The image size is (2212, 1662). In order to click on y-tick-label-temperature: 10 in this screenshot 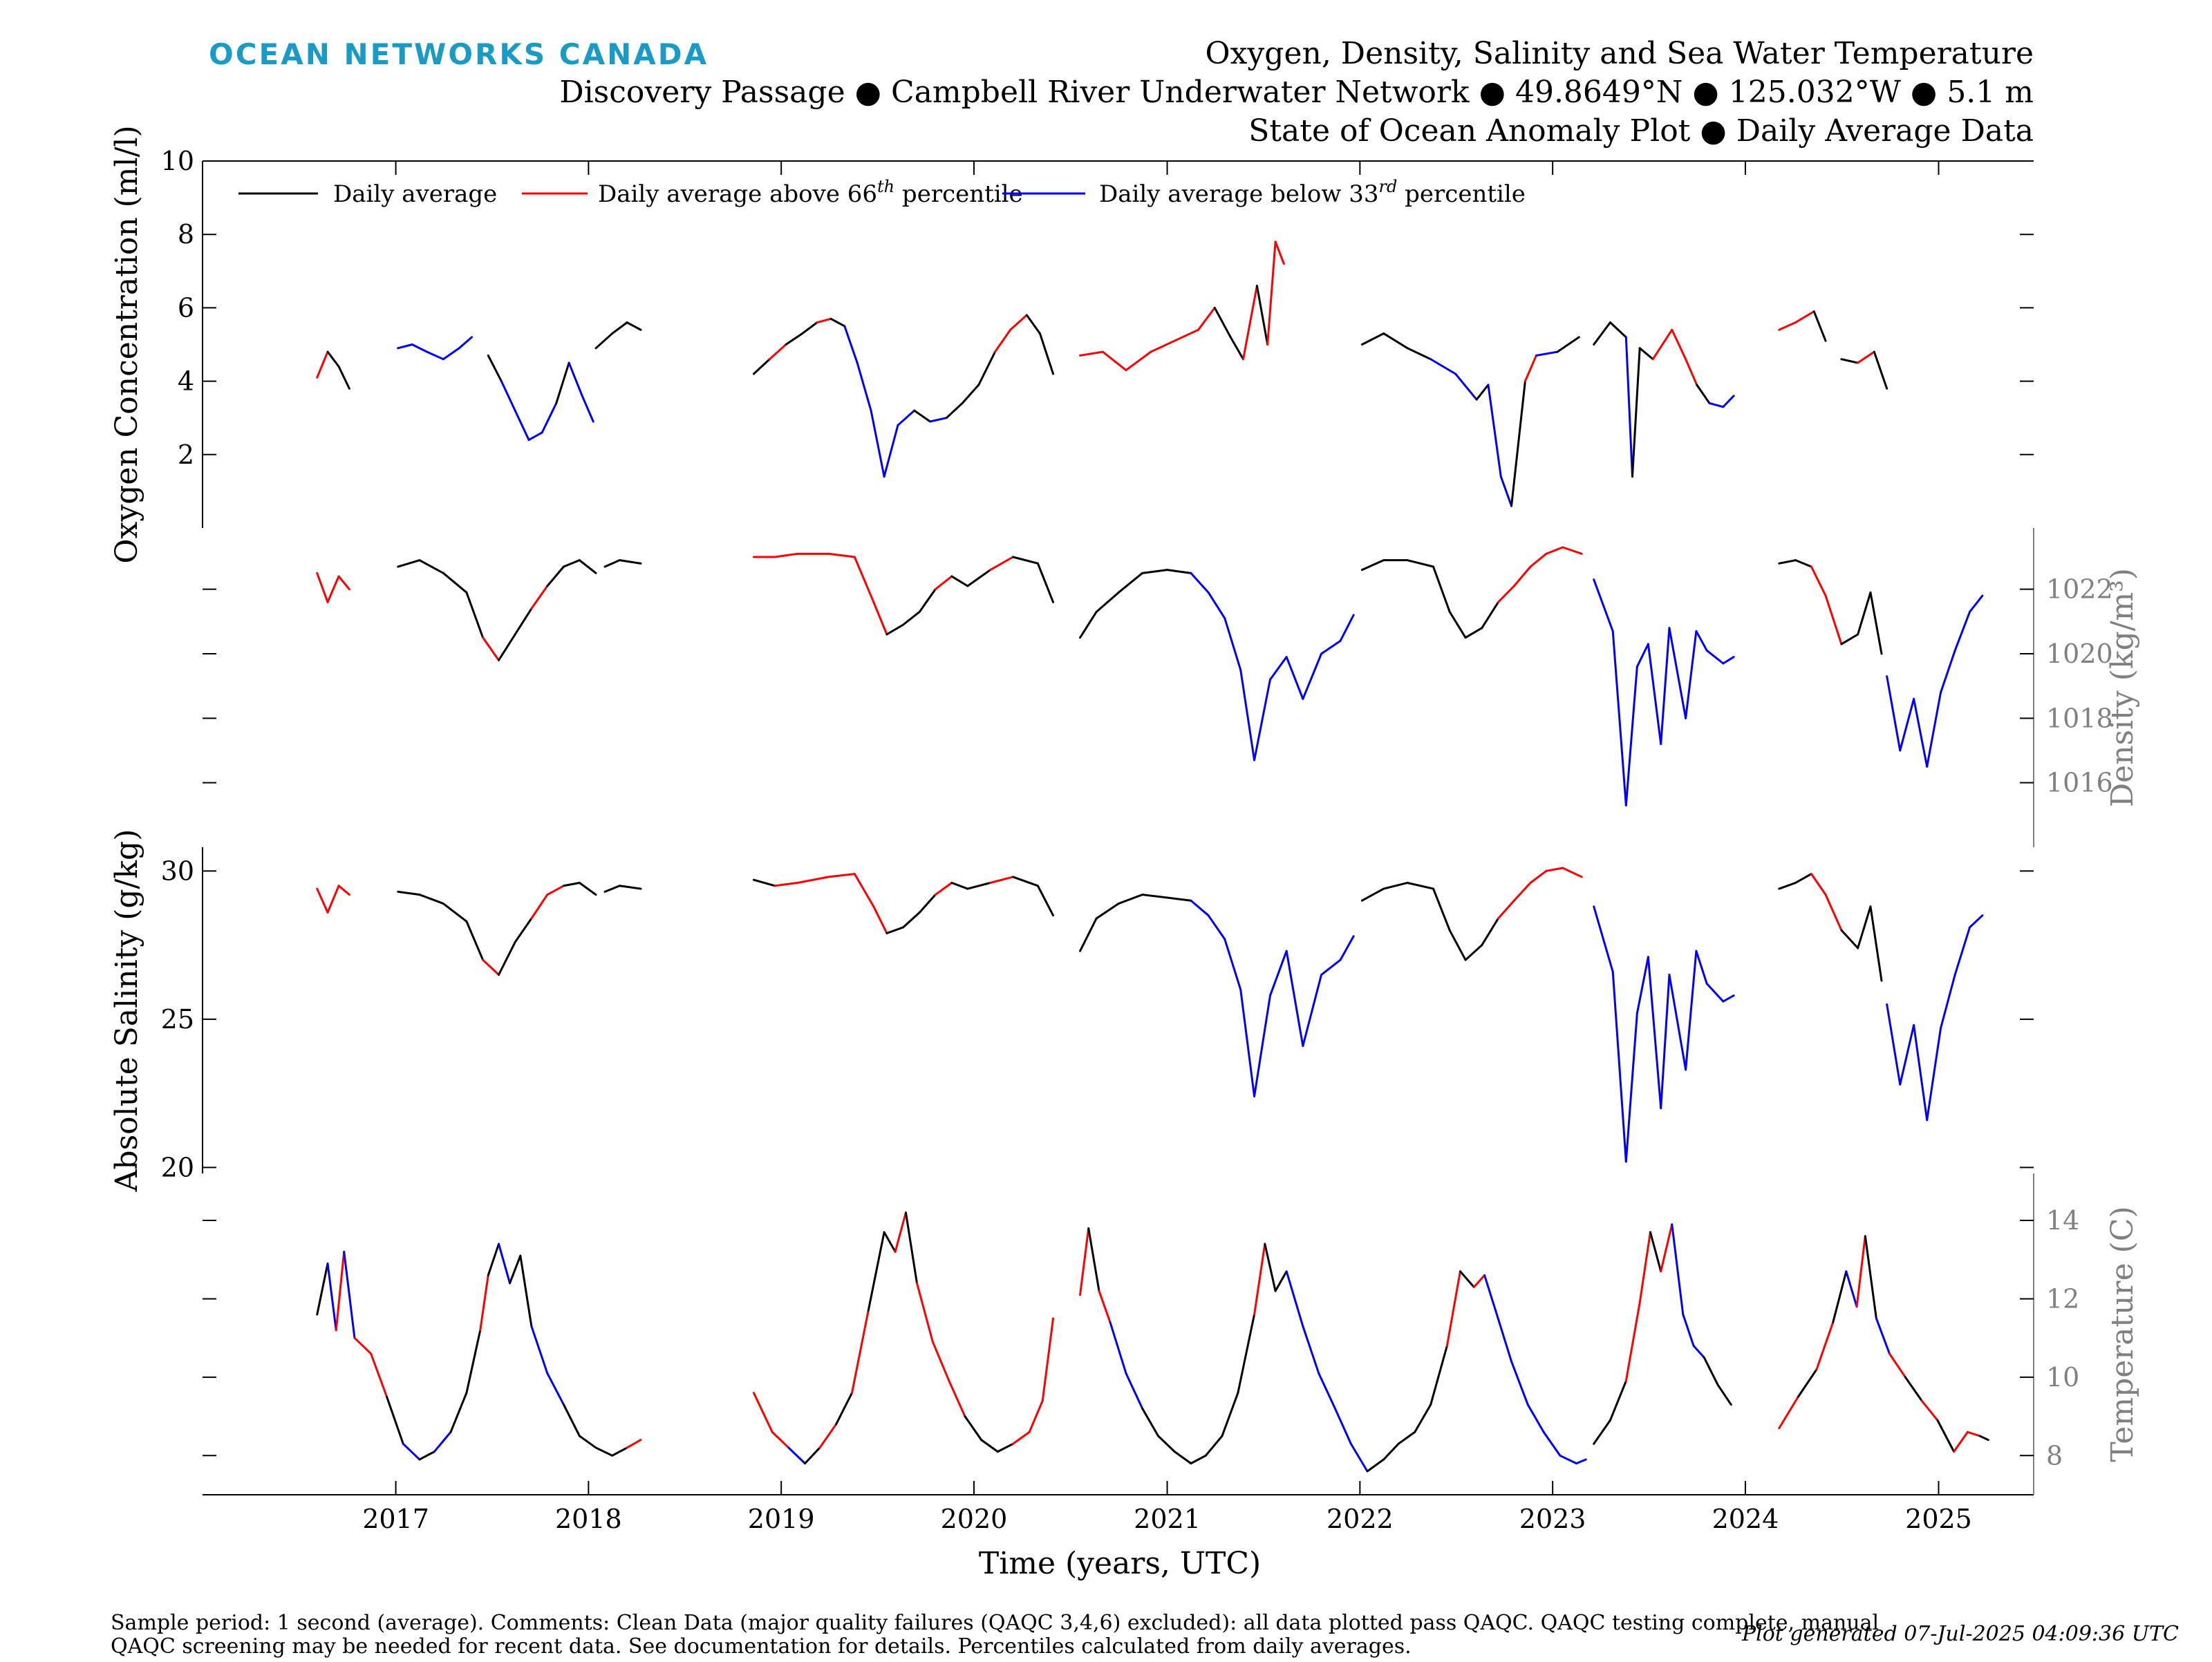, I will do `click(2062, 1377)`.